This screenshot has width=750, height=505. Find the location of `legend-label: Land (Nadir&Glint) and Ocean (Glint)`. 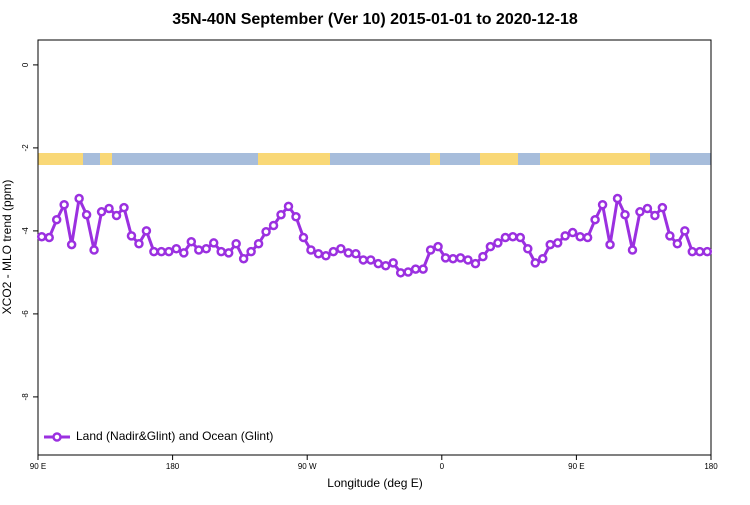

legend-label: Land (Nadir&Glint) and Ocean (Glint) is located at coordinates (174, 436).